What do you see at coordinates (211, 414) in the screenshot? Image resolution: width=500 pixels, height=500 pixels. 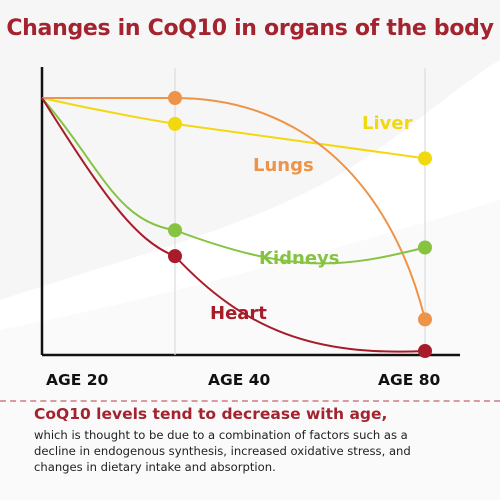 I see `footer-headline: CoQ10 levels tend to decrease with age,` at bounding box center [211, 414].